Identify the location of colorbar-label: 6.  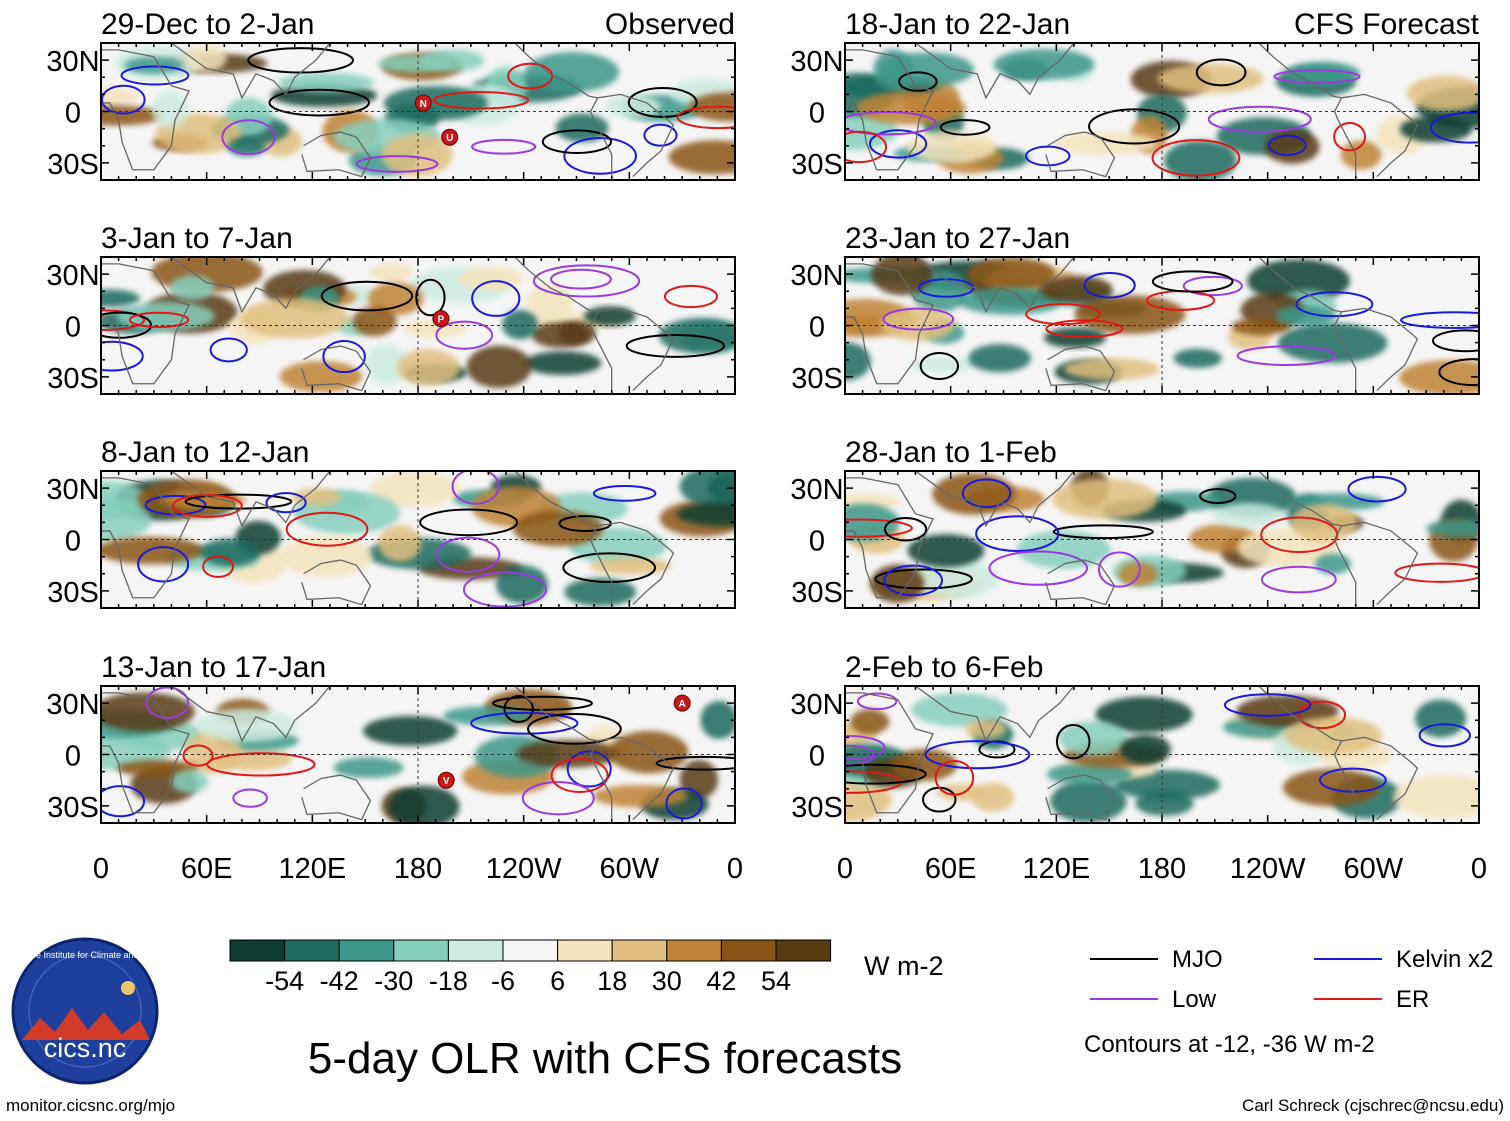
(557, 981).